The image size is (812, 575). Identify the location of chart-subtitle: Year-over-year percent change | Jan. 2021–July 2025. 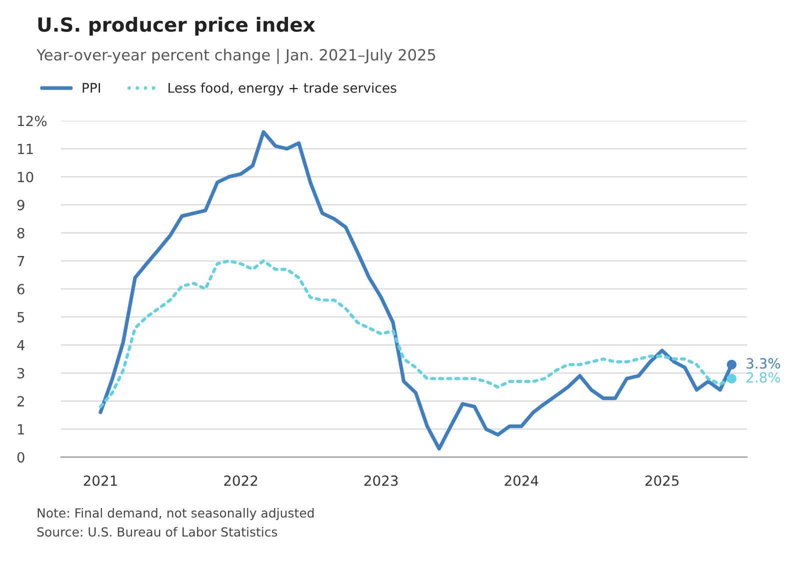
(236, 56).